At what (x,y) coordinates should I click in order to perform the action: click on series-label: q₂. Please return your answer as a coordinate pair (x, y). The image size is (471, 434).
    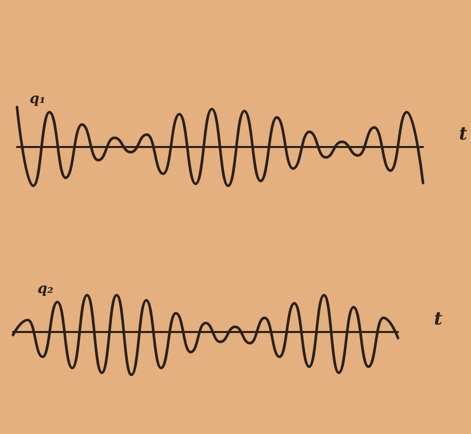
    Looking at the image, I should click on (45, 289).